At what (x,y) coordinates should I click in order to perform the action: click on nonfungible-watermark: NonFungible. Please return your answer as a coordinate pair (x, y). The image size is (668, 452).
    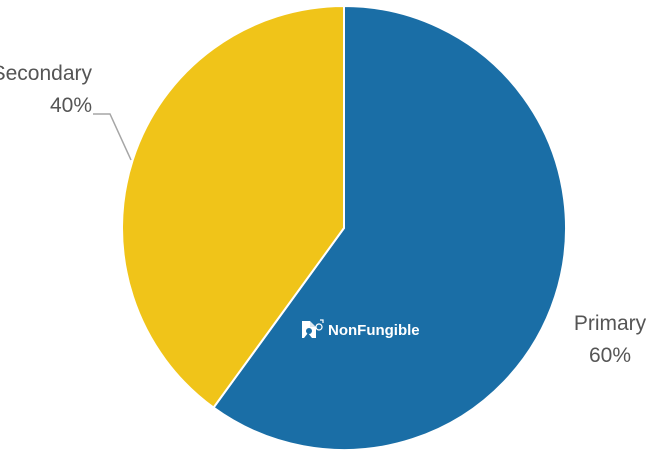
    Looking at the image, I should click on (361, 329).